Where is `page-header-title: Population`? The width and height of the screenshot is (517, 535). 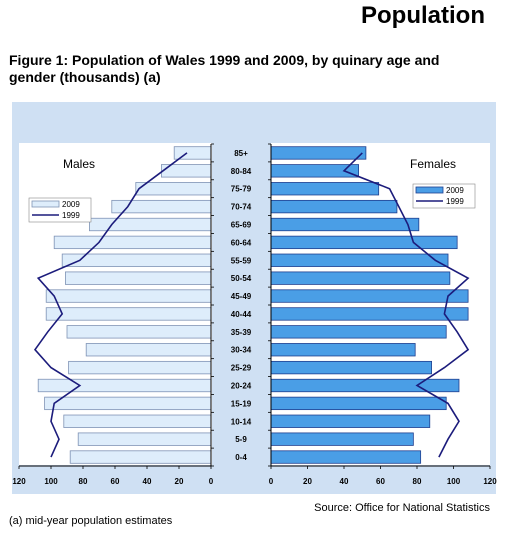 page-header-title: Population is located at coordinates (423, 15).